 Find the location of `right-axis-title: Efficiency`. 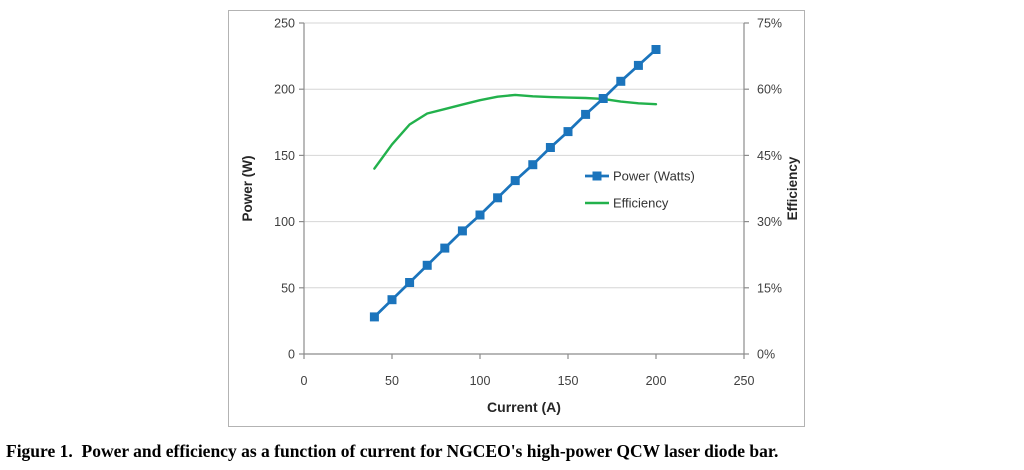

right-axis-title: Efficiency is located at coordinates (792, 188).